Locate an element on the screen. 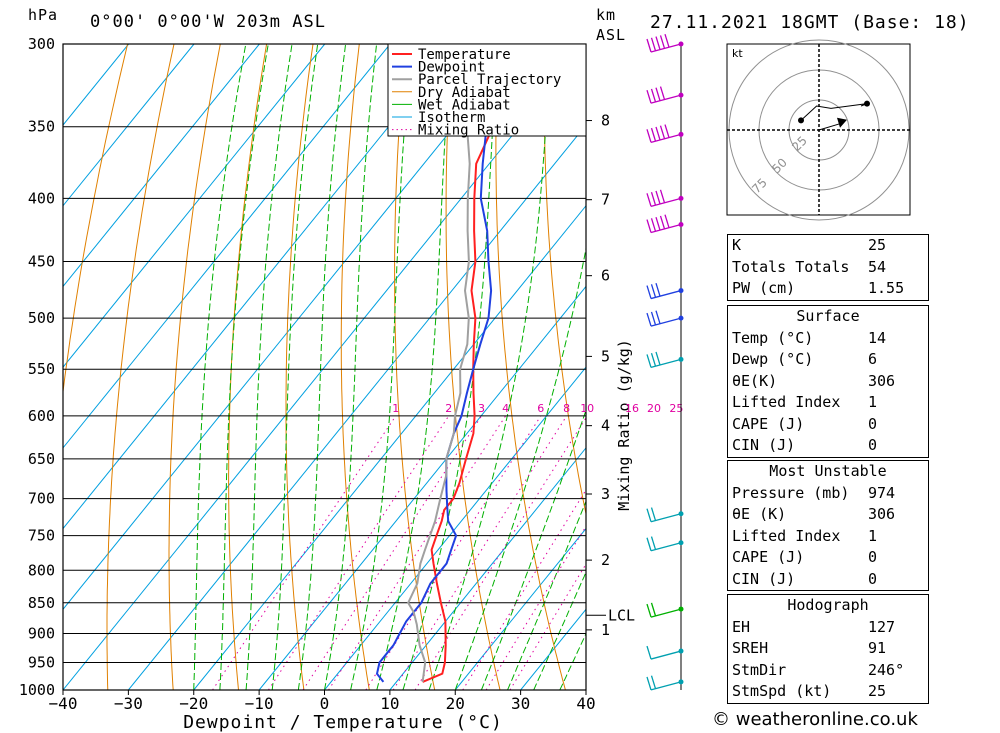 This screenshot has height=733, width=1000. mixing-ratio-tick-label: 16 is located at coordinates (632, 408).